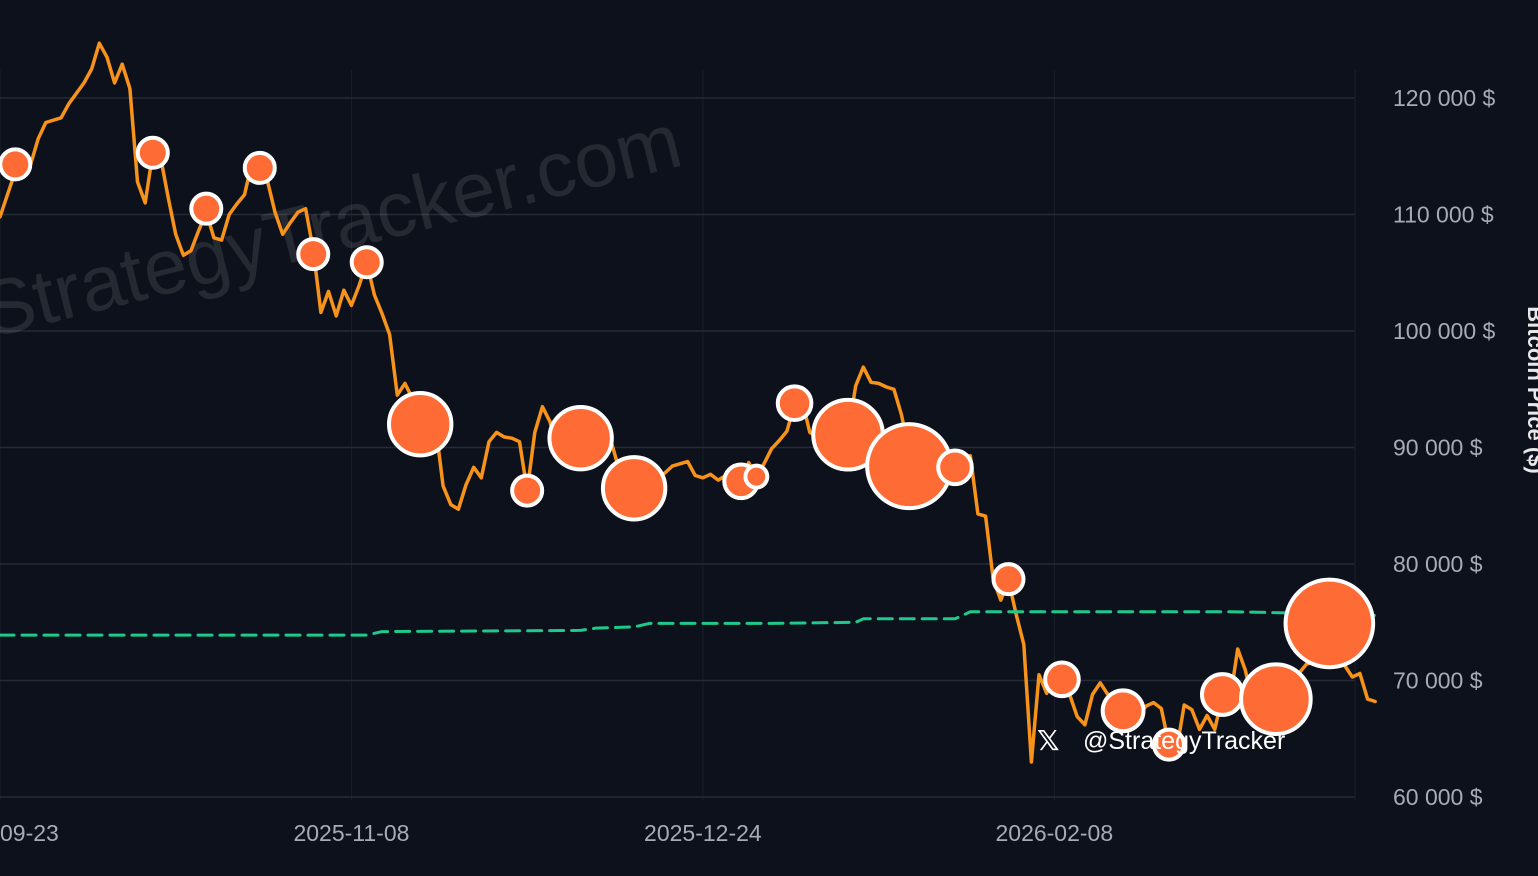  Describe the element at coordinates (688, 623) in the screenshot. I see `cost-basis-line` at that location.